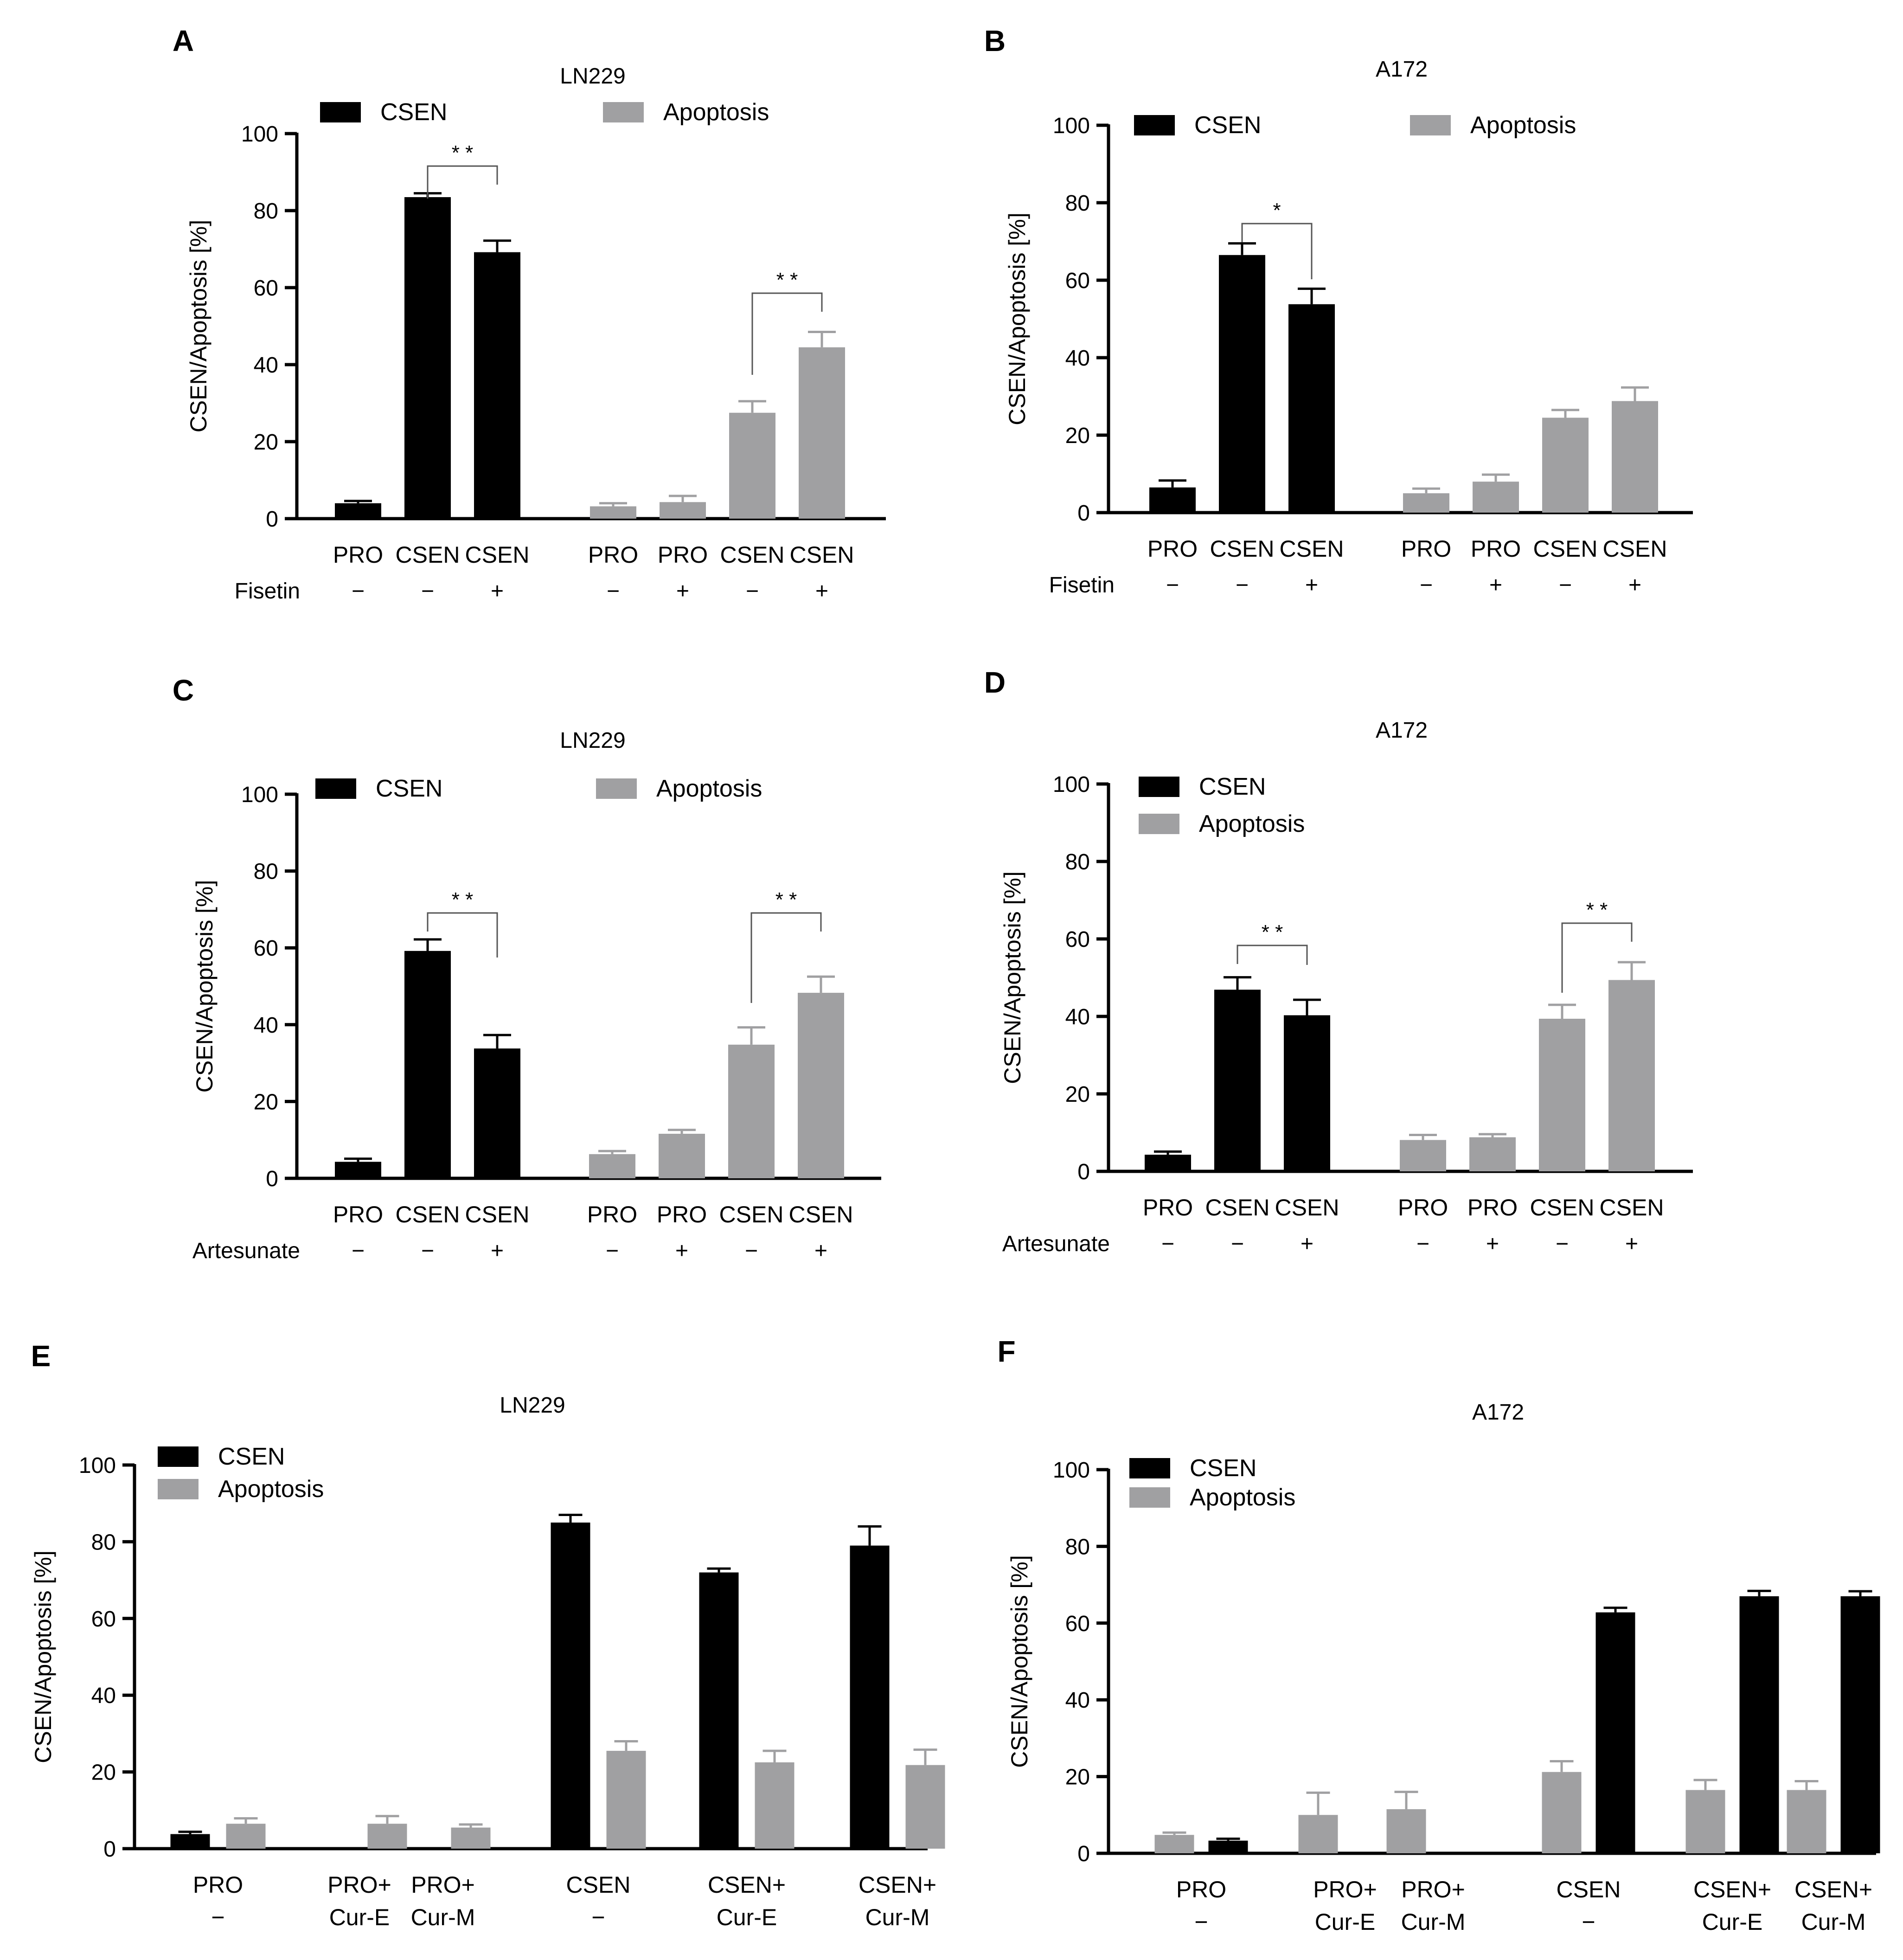 The width and height of the screenshot is (1903, 1960). What do you see at coordinates (183, 691) in the screenshot?
I see `panel-letter: C` at bounding box center [183, 691].